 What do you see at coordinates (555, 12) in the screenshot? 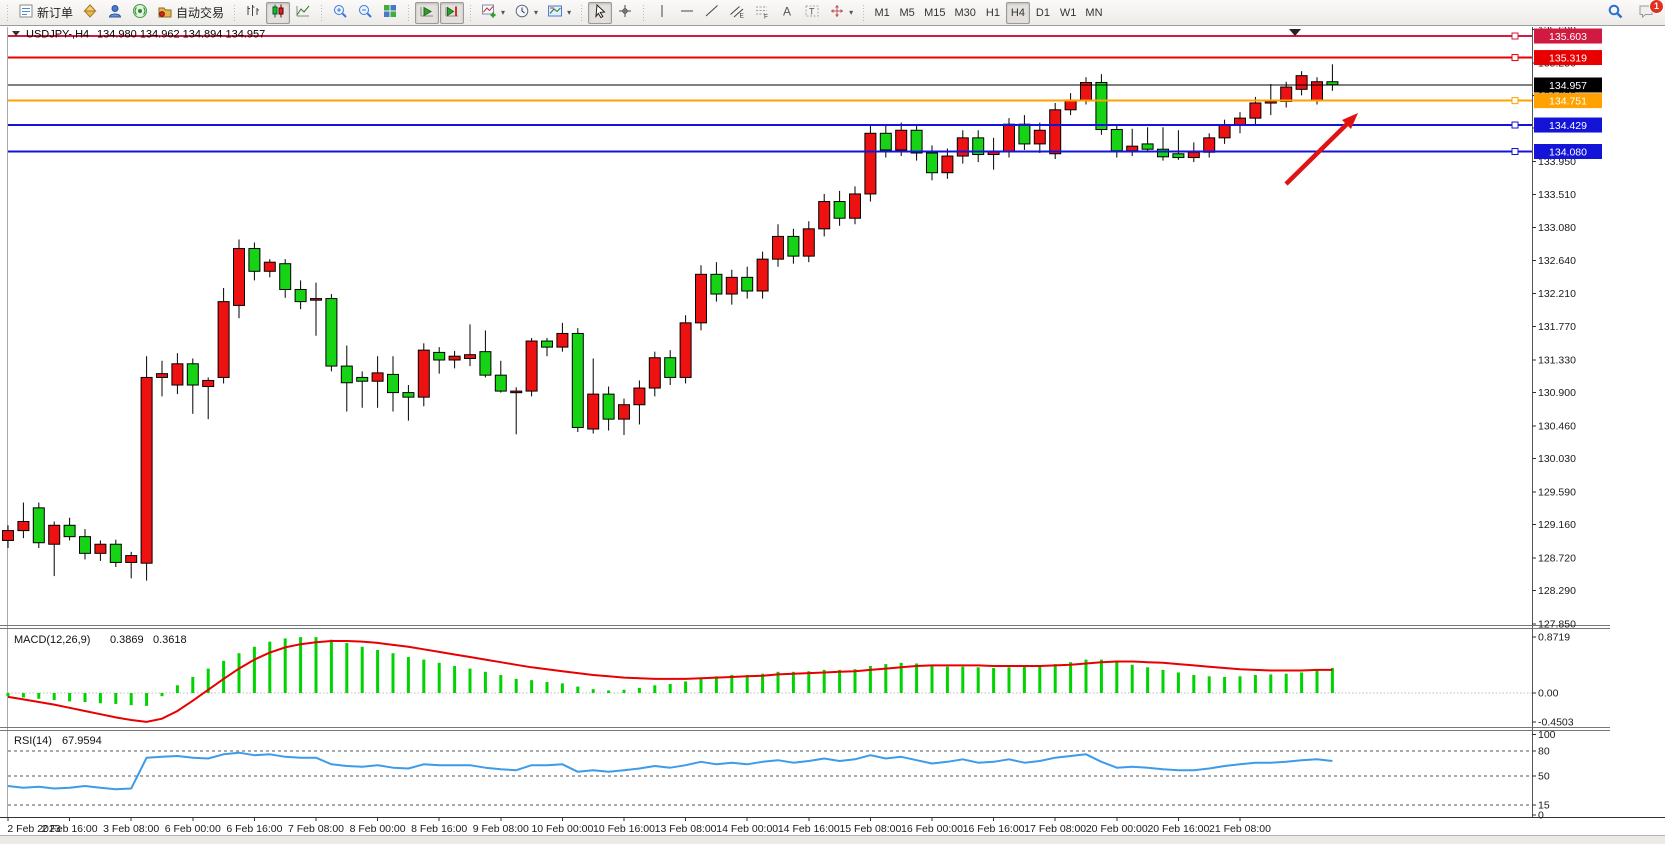
I see `templates-icon` at bounding box center [555, 12].